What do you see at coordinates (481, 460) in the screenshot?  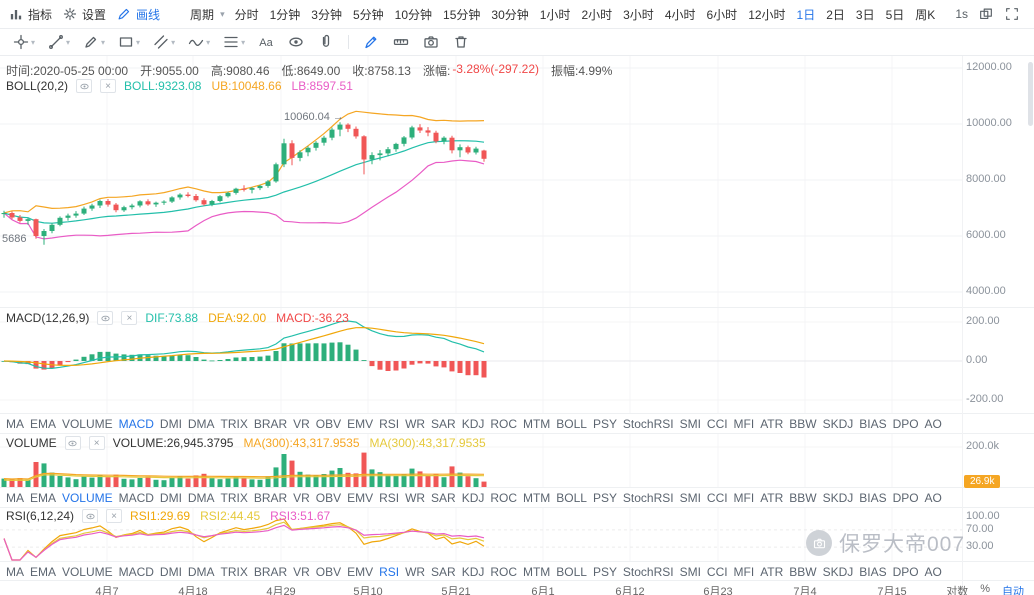 I see `volume-chart` at bounding box center [481, 460].